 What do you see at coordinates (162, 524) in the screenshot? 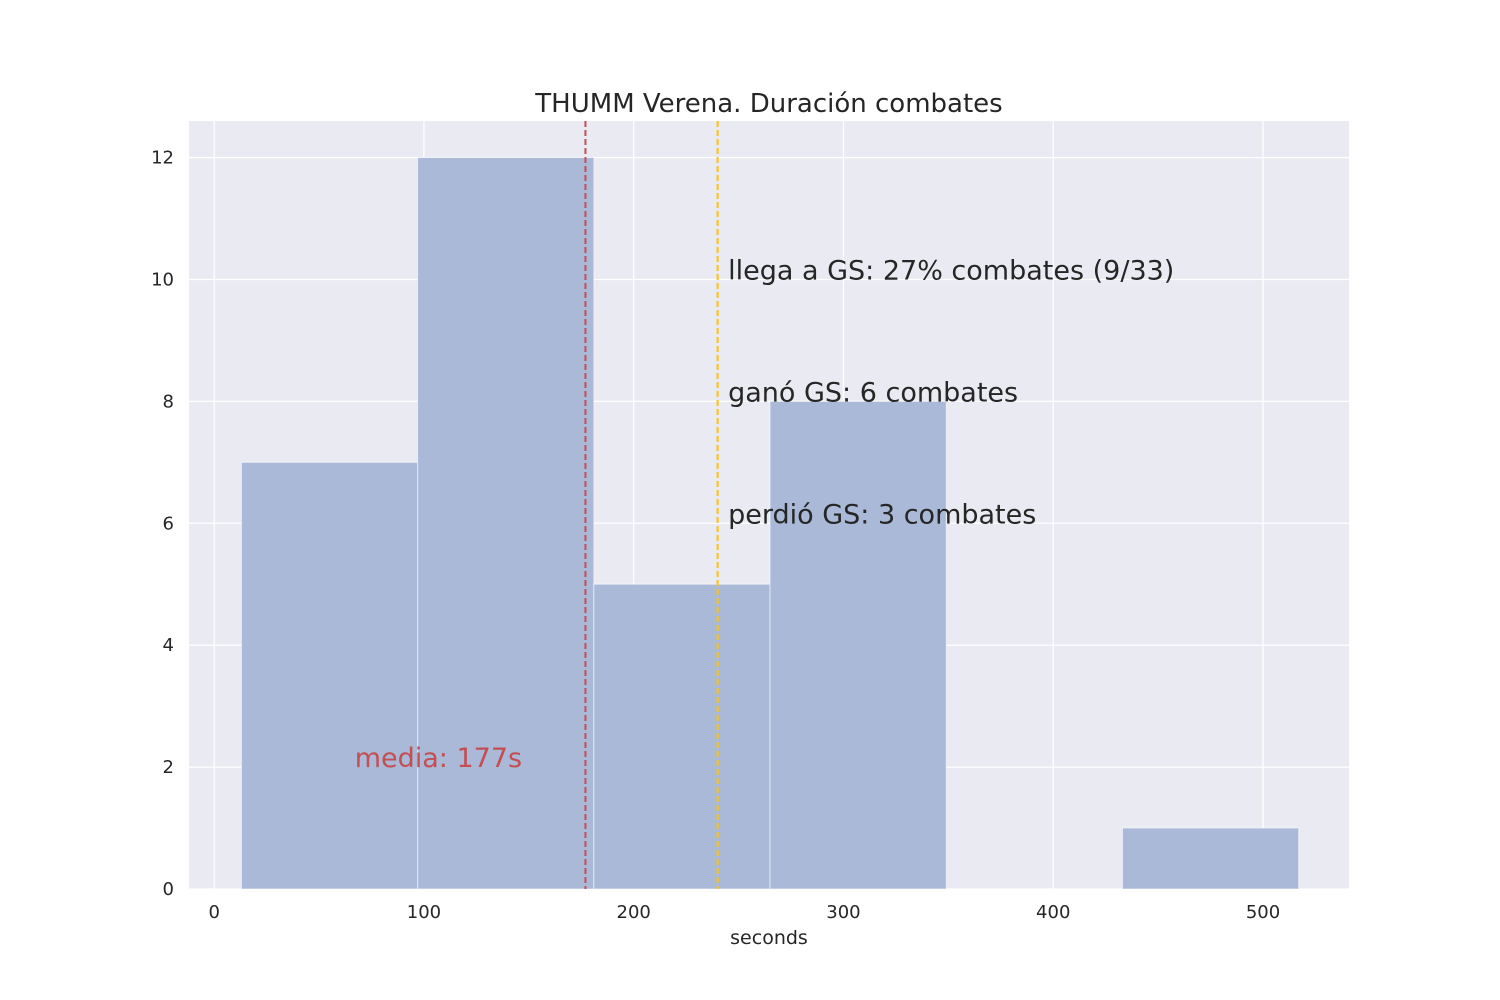
I see `y-axis-ticks: 0 2 4 6 8 10 12` at bounding box center [162, 524].